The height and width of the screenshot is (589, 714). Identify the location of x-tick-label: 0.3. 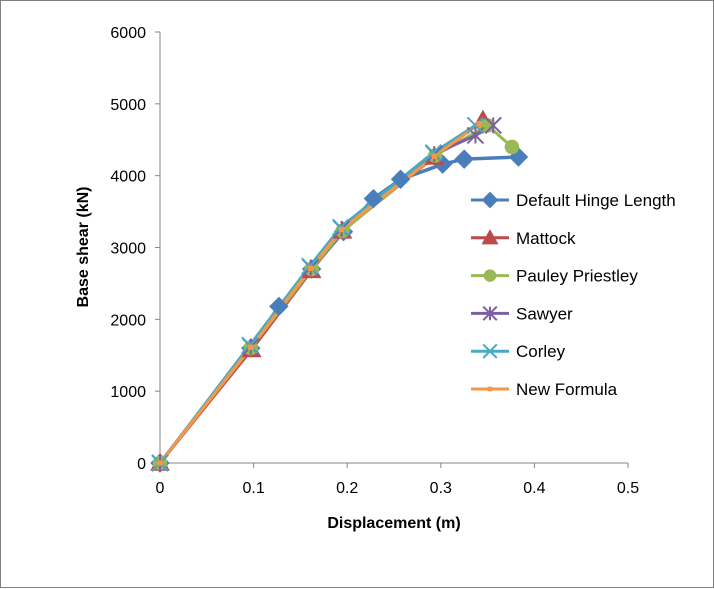
(441, 488).